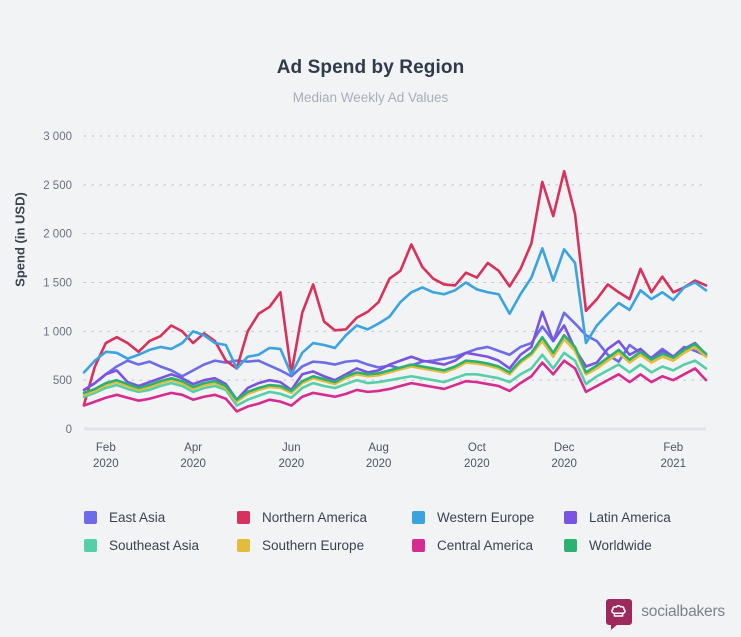 Image resolution: width=741 pixels, height=637 pixels. I want to click on legend-item-east-asia: East Asia, so click(160, 517).